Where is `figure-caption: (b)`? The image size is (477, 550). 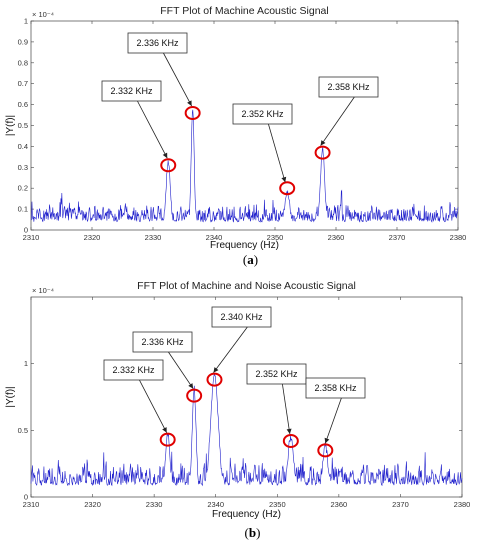 figure-caption: (b) is located at coordinates (253, 532).